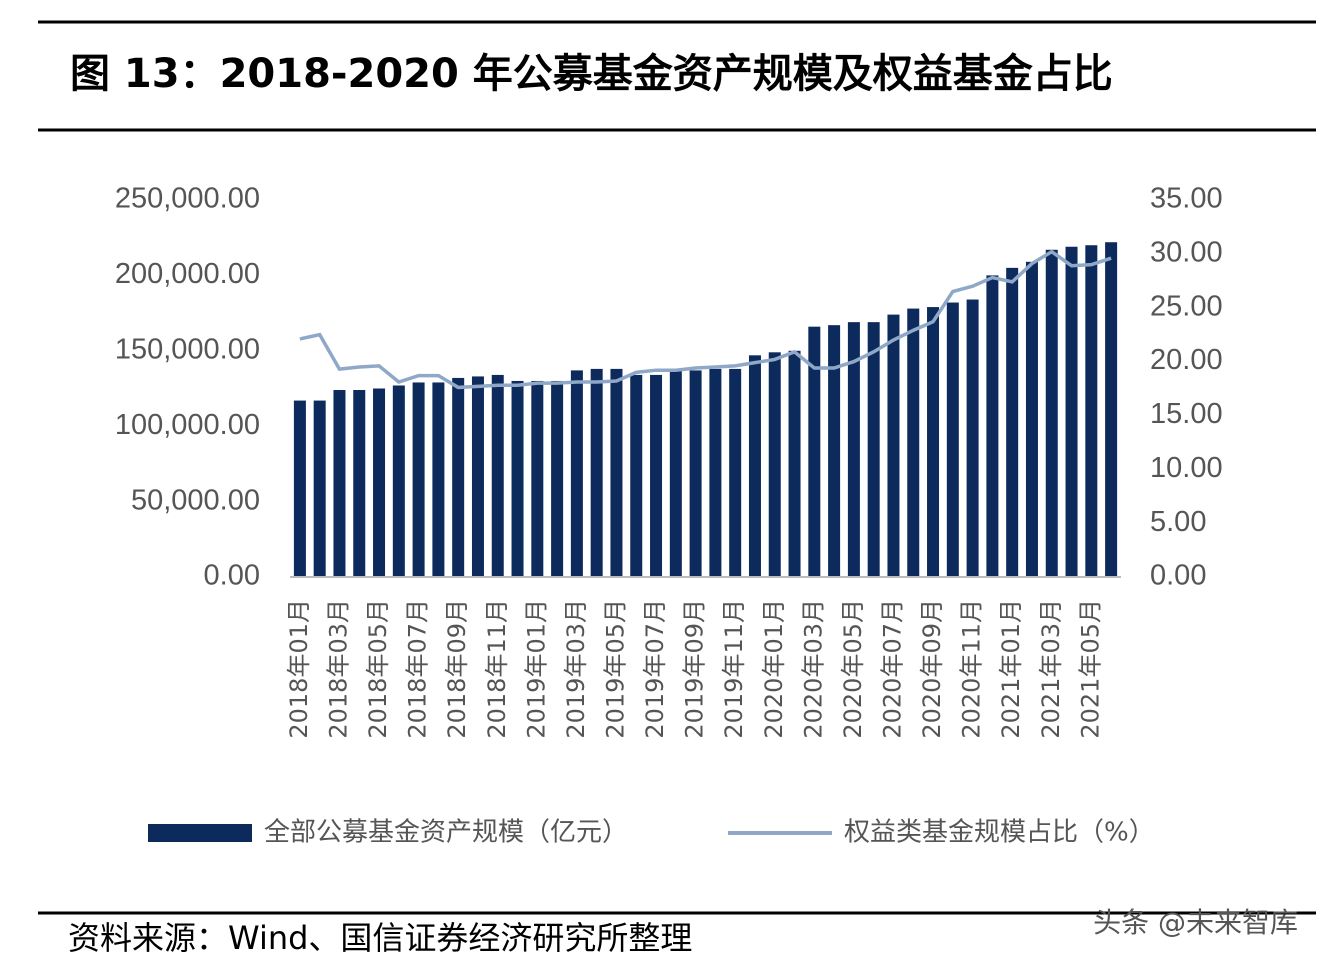 The width and height of the screenshot is (1326, 968). Describe the element at coordinates (1186, 360) in the screenshot. I see `y2-tick-label: 20.00` at that location.